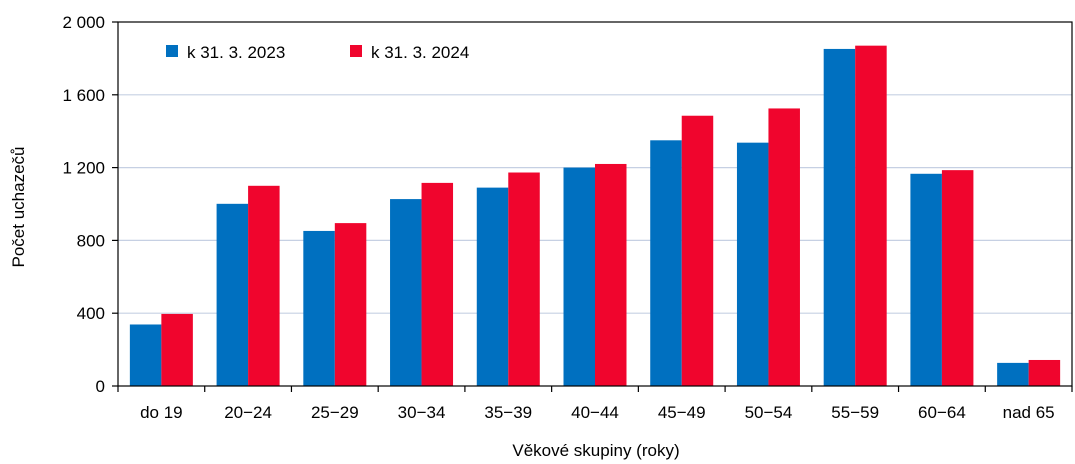 The height and width of the screenshot is (464, 1075). Describe the element at coordinates (1029, 412) in the screenshot. I see `x-tick-label: nad 65` at that location.